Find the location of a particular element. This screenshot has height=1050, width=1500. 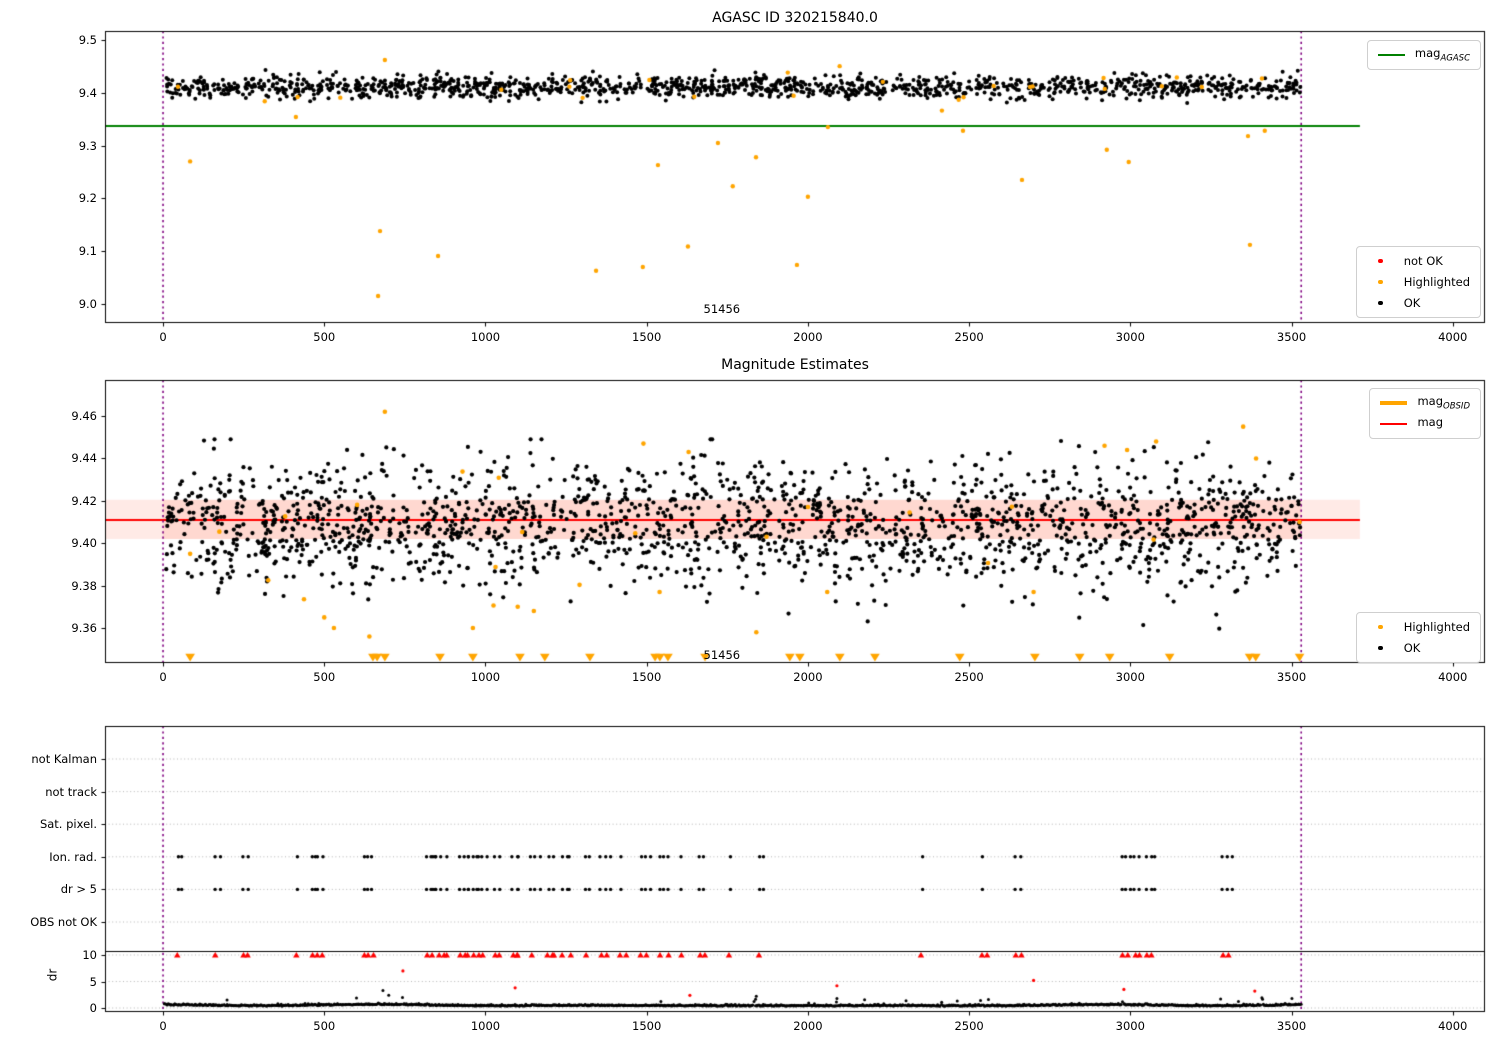

plot3-x-tick-label: 3500 is located at coordinates (1291, 1026).